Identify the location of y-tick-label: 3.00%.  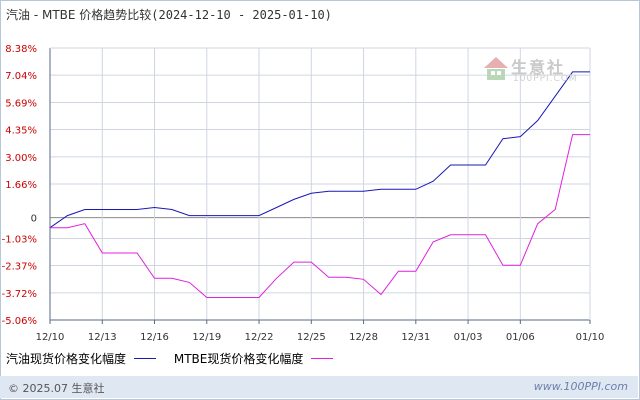
(21, 158).